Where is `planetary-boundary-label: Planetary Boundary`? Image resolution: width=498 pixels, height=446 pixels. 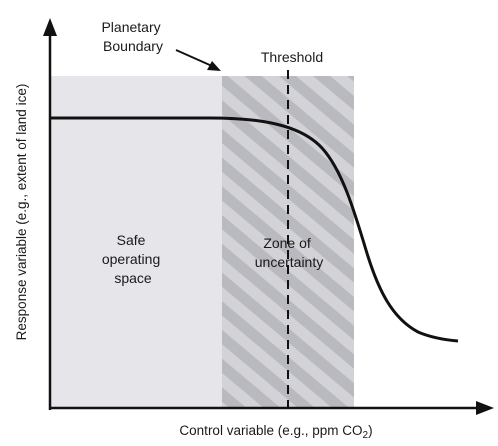 planetary-boundary-label: Planetary Boundary is located at coordinates (132, 36).